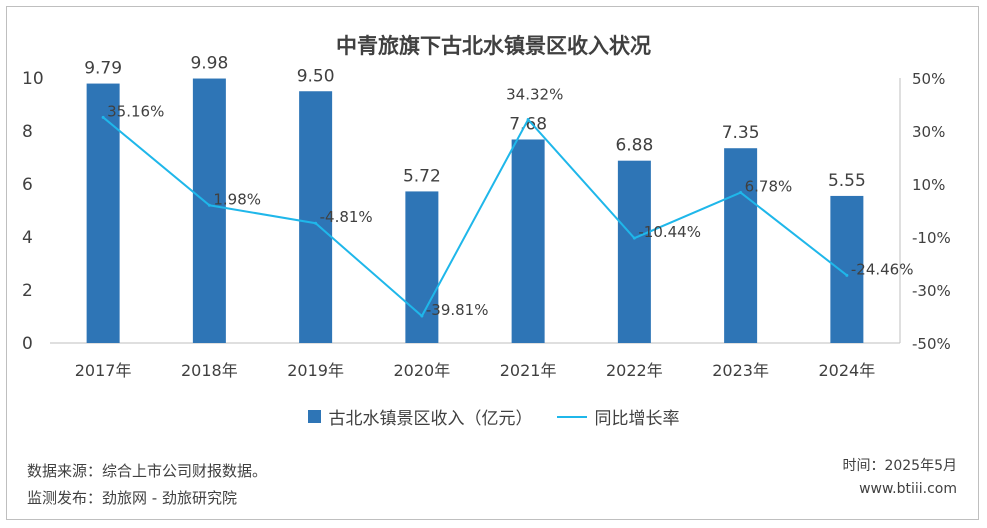 This screenshot has height=528, width=987. What do you see at coordinates (346, 217) in the screenshot?
I see `growth-value-label: -4.81%` at bounding box center [346, 217].